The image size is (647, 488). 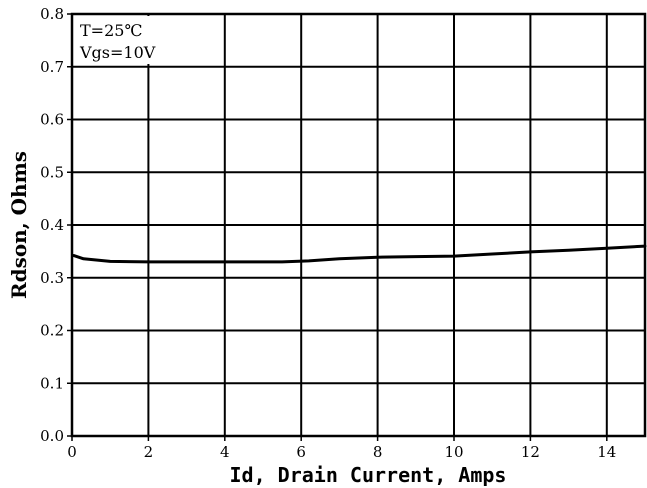 What do you see at coordinates (117, 52) in the screenshot?
I see `vgs-annotation: Vgs=10V` at bounding box center [117, 52].